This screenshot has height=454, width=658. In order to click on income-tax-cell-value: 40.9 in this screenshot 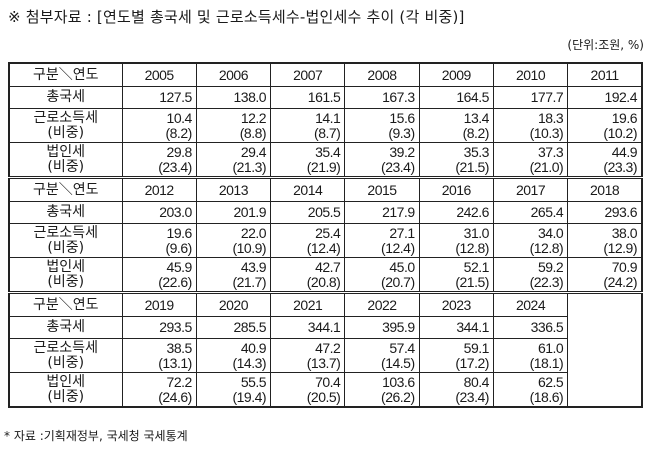, I will do `click(253, 347)`.